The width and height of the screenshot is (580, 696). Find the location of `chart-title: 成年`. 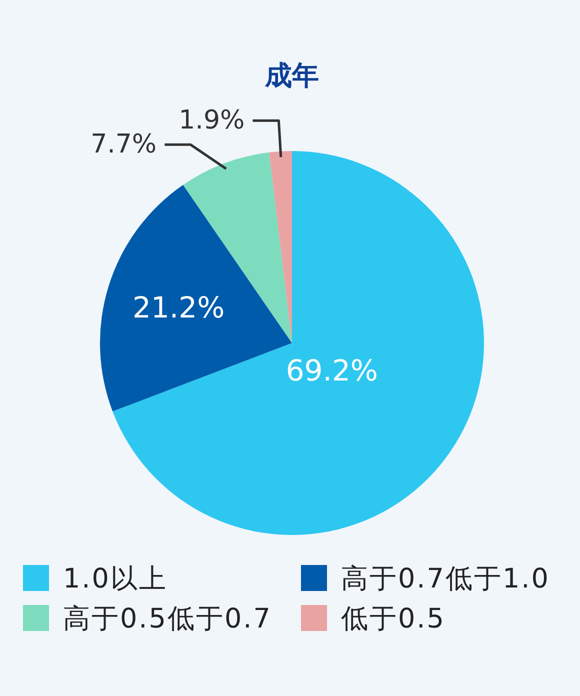

chart-title: 成年 is located at coordinates (291, 76).